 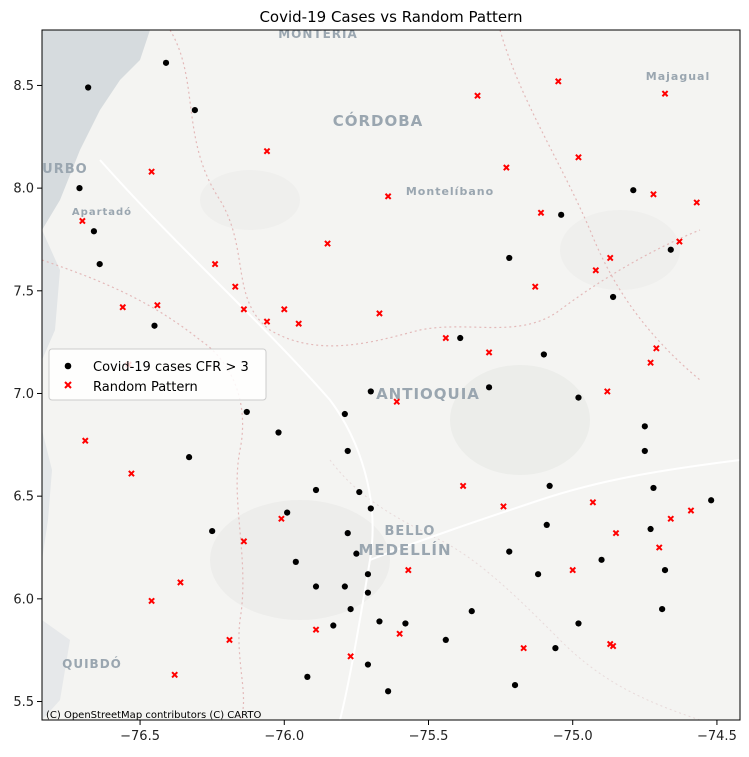 What do you see at coordinates (23, 702) in the screenshot?
I see `y-tick-label: 5.5` at bounding box center [23, 702].